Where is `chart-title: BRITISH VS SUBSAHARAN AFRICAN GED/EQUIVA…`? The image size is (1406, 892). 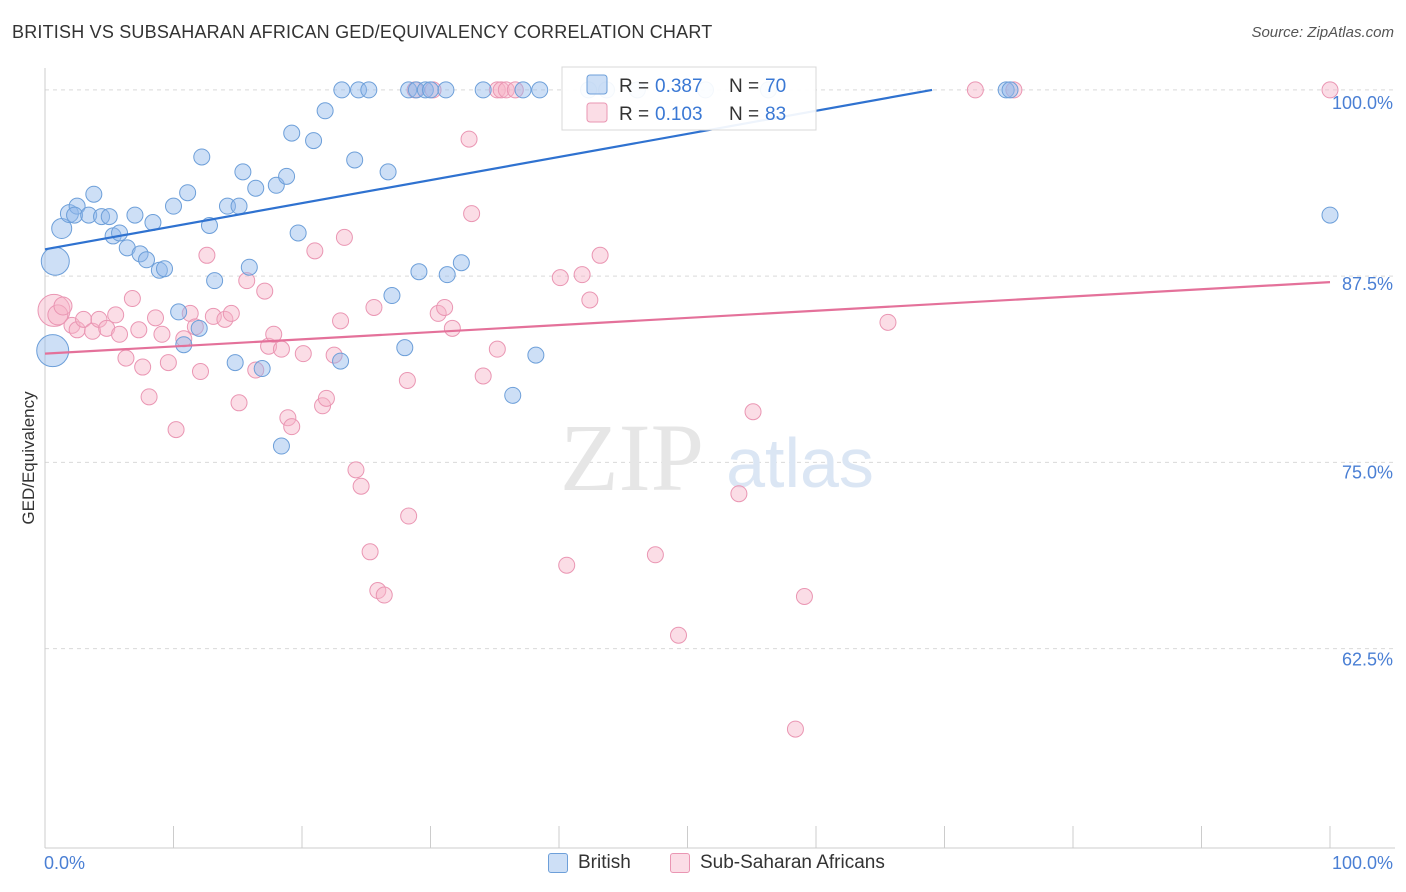 chart-title: BRITISH VS SUBSAHARAN AFRICAN GED/EQUIVA… is located at coordinates (362, 32).